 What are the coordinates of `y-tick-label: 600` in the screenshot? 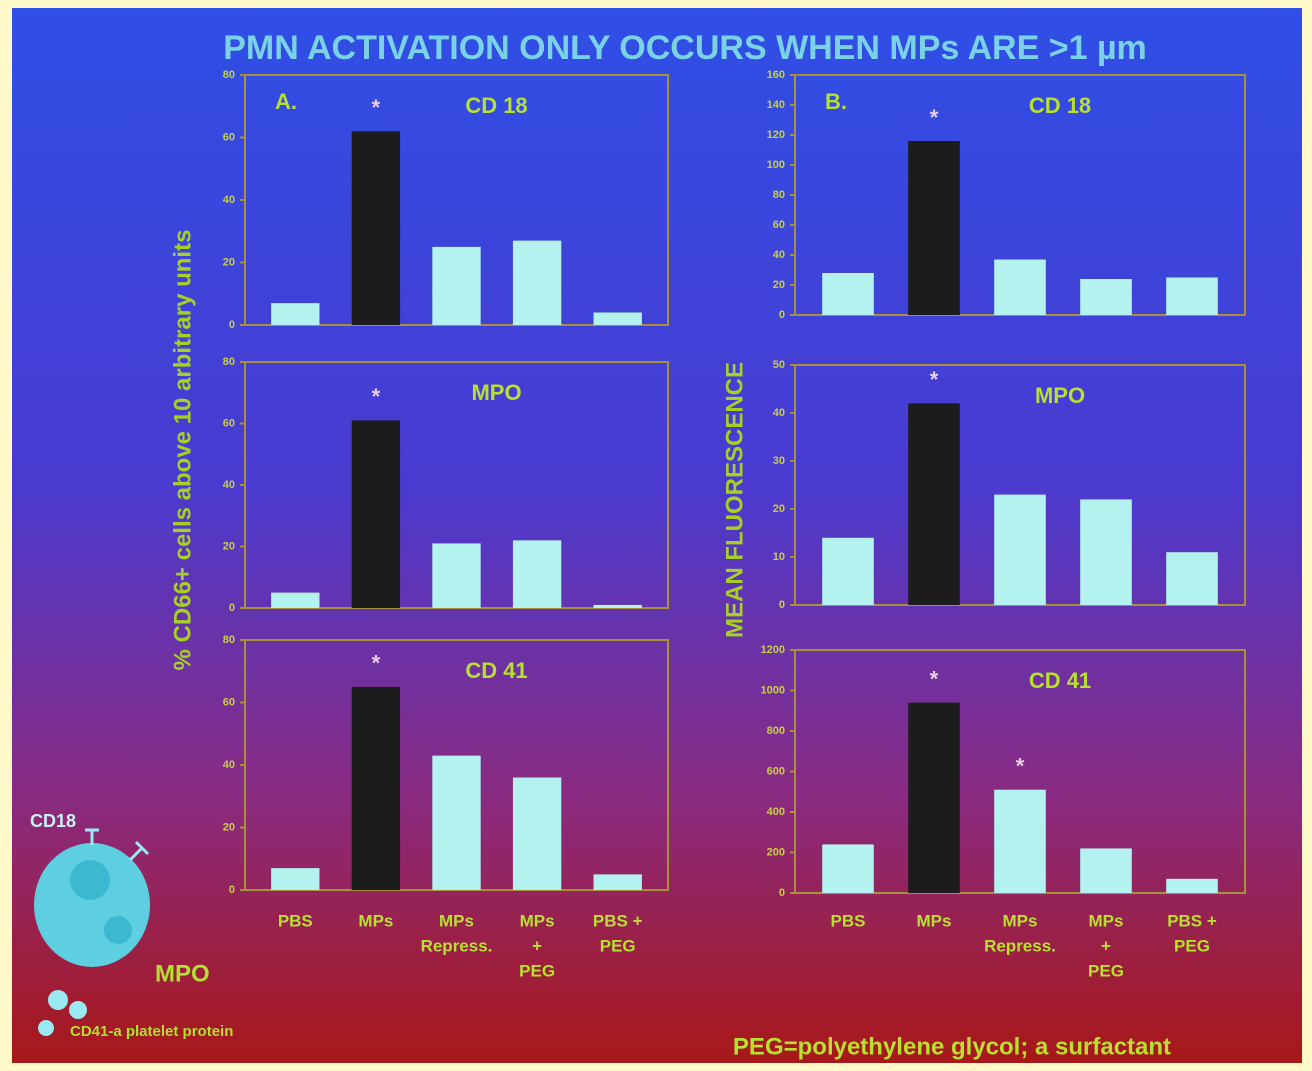 It's located at (776, 771).